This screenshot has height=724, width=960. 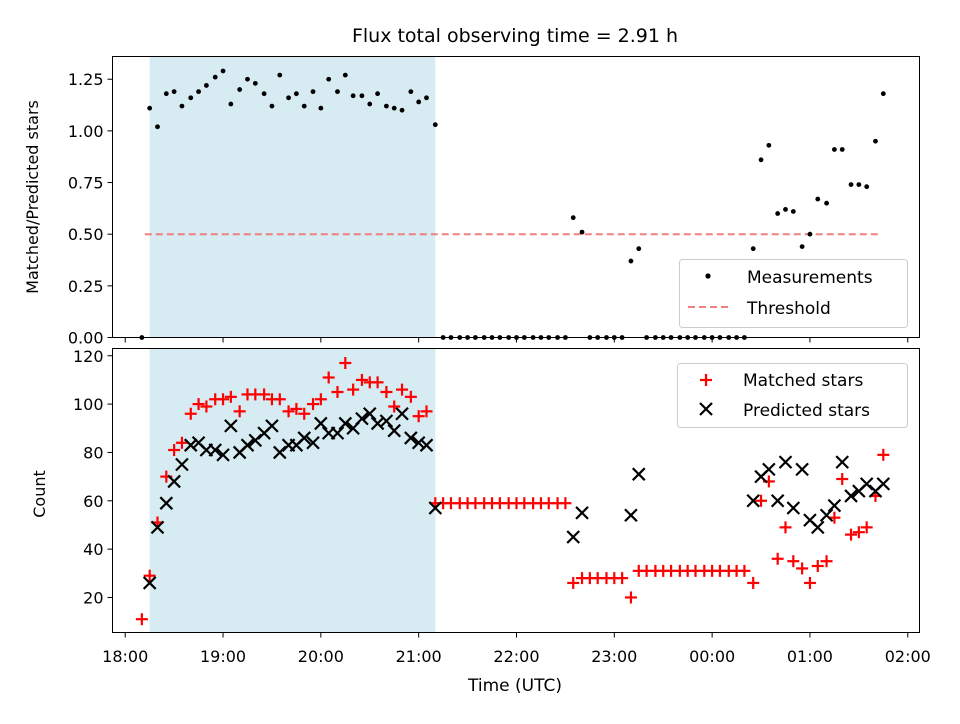 What do you see at coordinates (32, 197) in the screenshot?
I see `top-ylabel: Matched/Predicted stars` at bounding box center [32, 197].